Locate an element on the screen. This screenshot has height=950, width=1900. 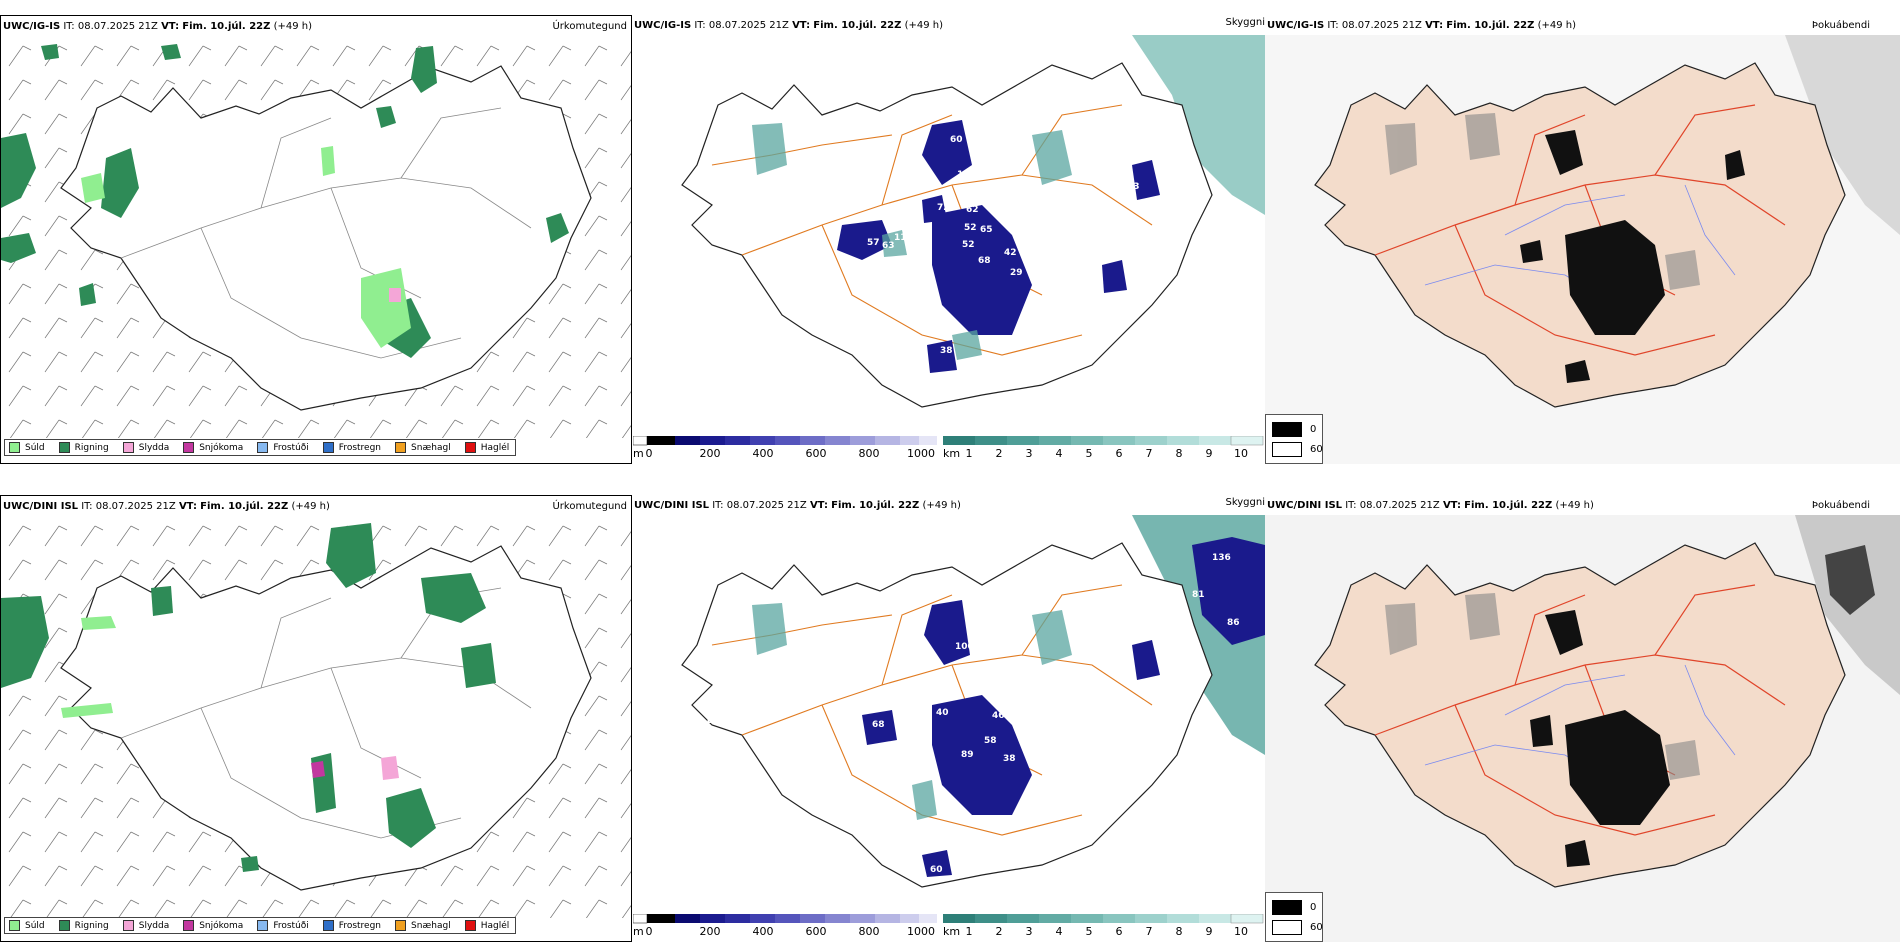
cloud-base-label: 42 is located at coordinates (1010, 253).